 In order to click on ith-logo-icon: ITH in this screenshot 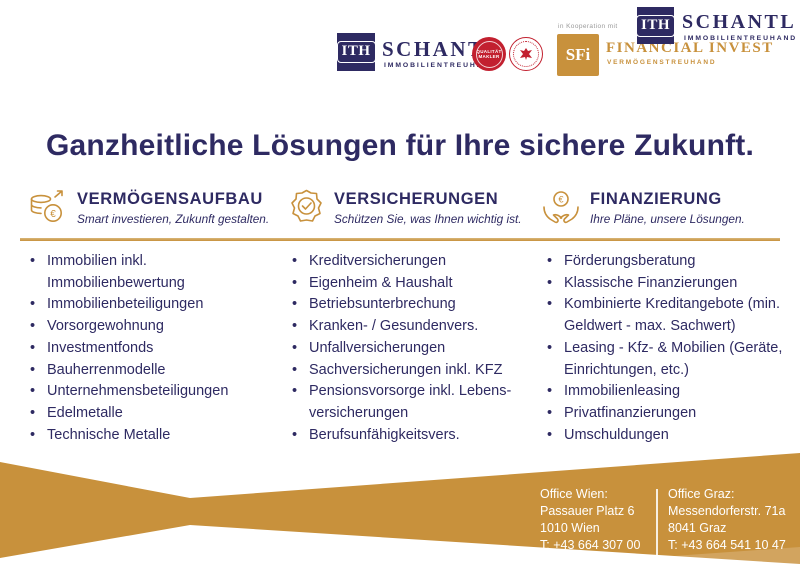, I will do `click(356, 52)`.